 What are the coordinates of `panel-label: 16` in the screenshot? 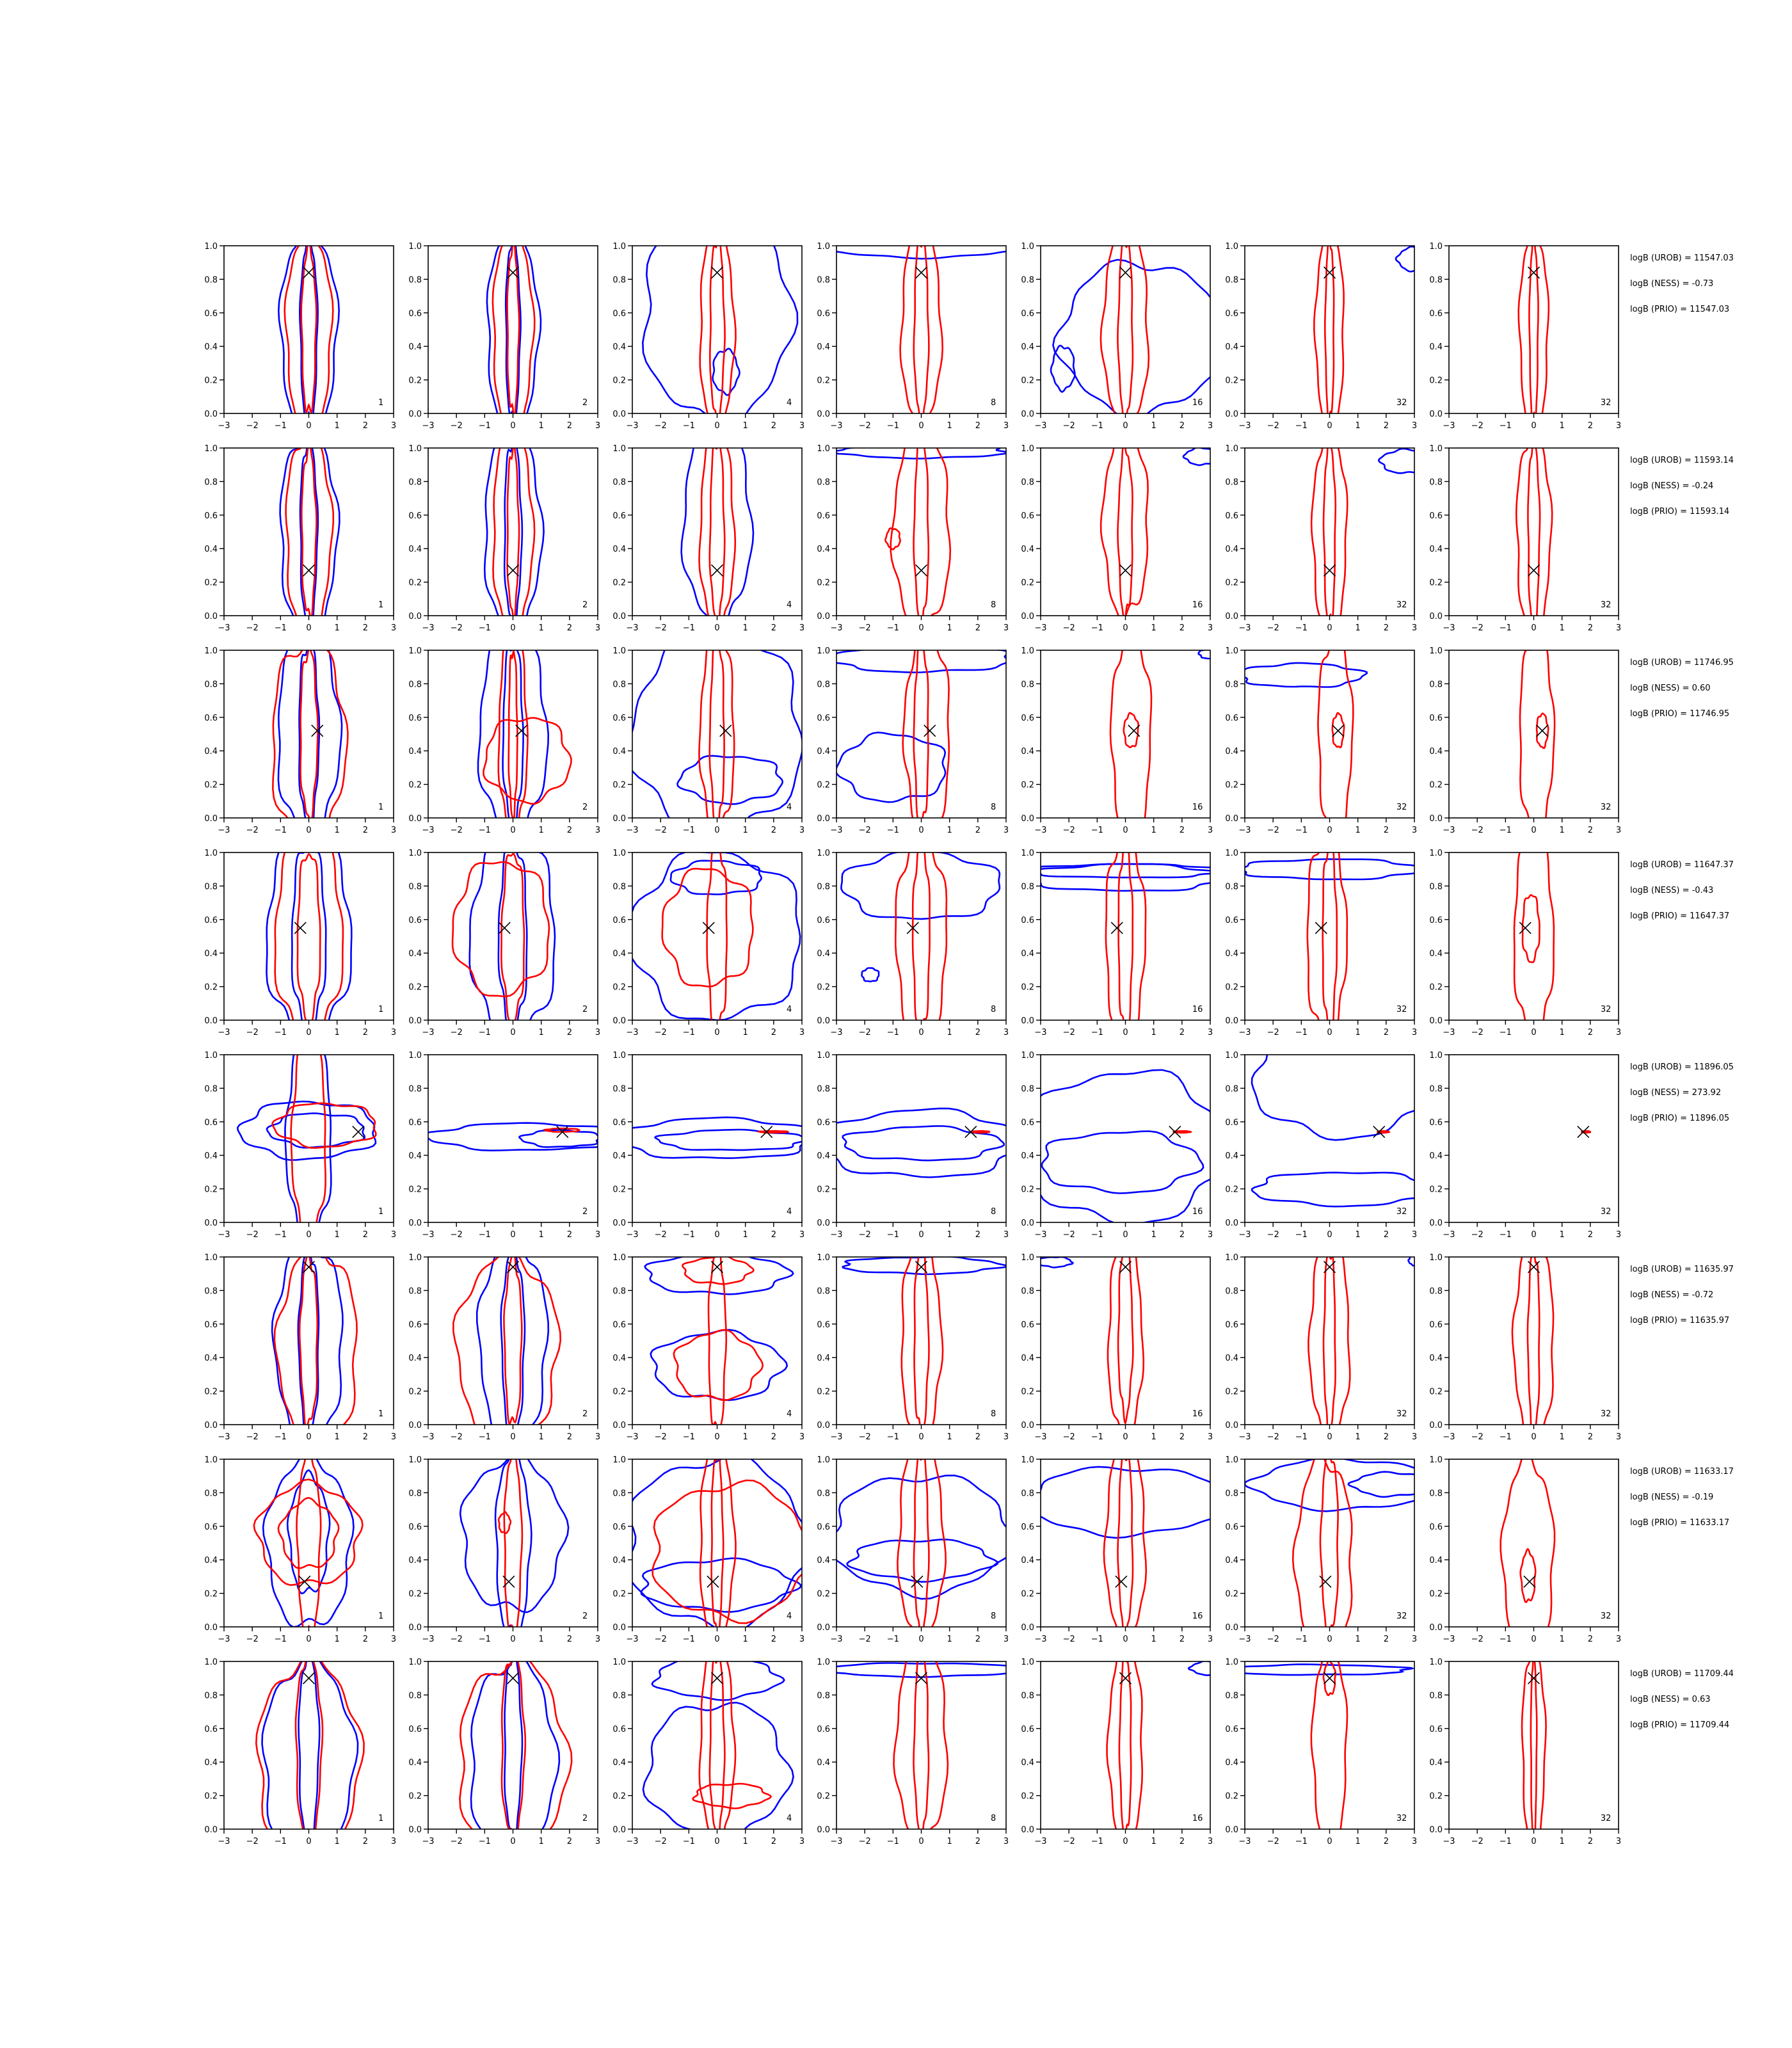 It's located at (1197, 1818).